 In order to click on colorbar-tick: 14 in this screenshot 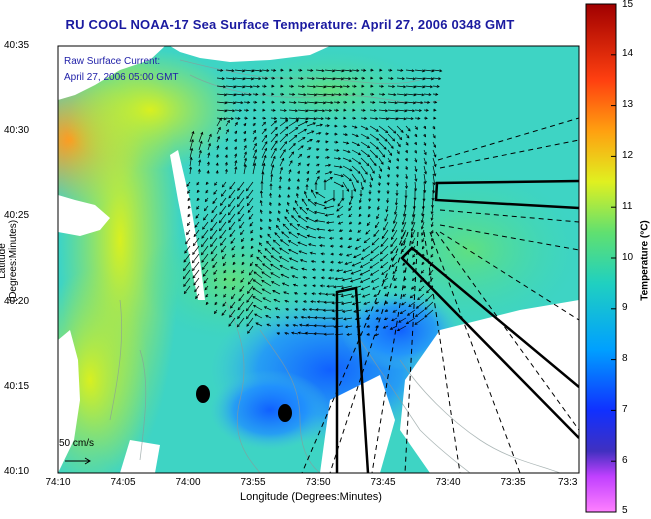, I will do `click(628, 53)`.